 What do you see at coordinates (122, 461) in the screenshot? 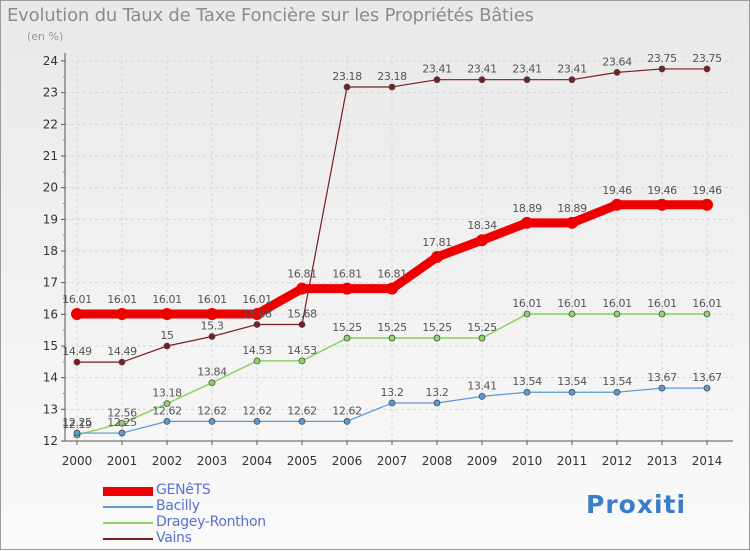
I see `x-tick-label: 2001` at bounding box center [122, 461].